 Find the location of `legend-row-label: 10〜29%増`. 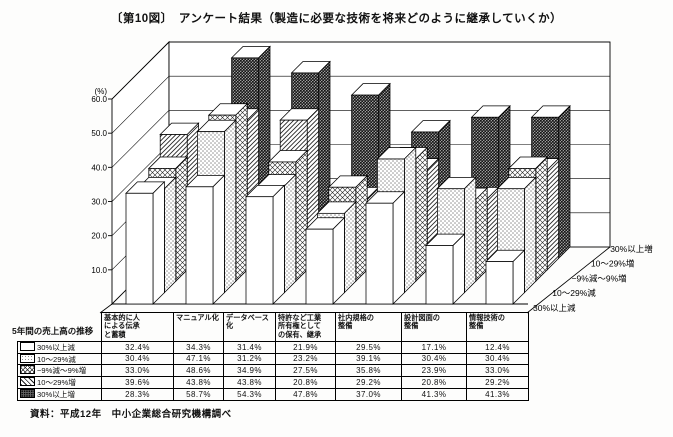

legend-row-label: 10〜29%増 is located at coordinates (59, 382).